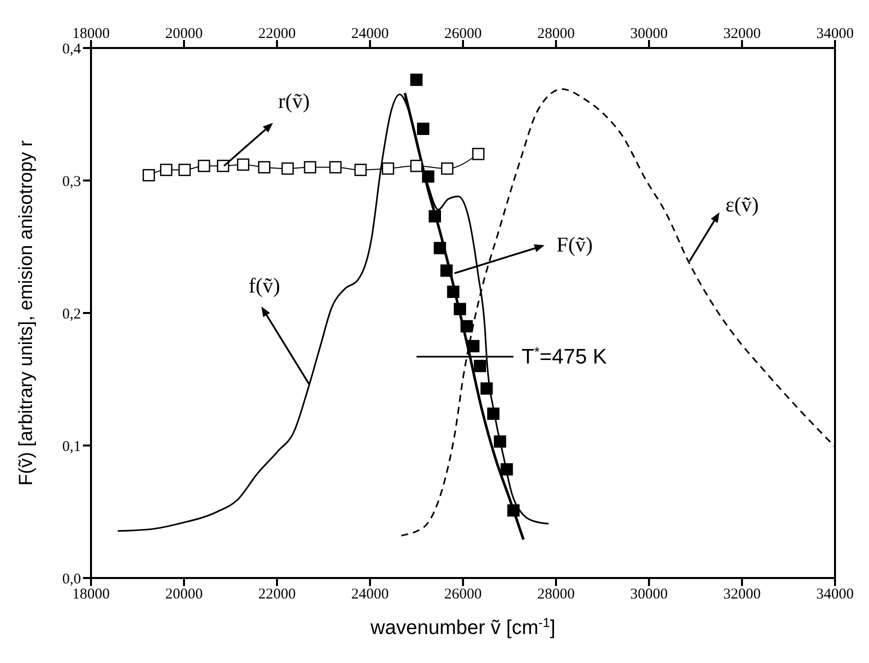 The height and width of the screenshot is (663, 869). I want to click on x2-tick-label: 22000, so click(277, 34).